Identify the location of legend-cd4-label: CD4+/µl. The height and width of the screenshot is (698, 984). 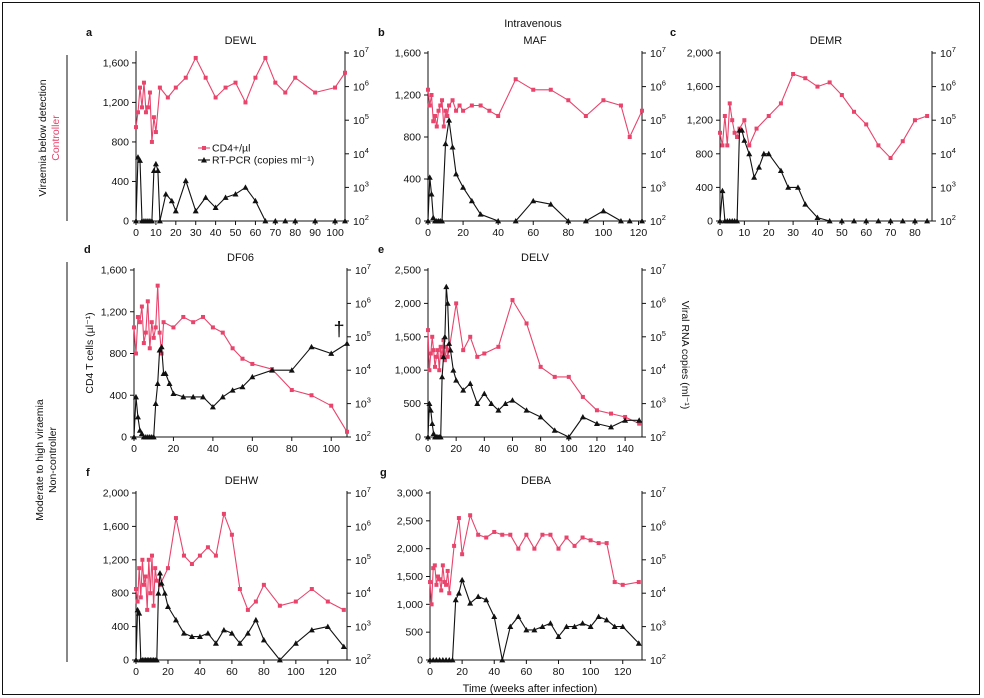
(231, 149).